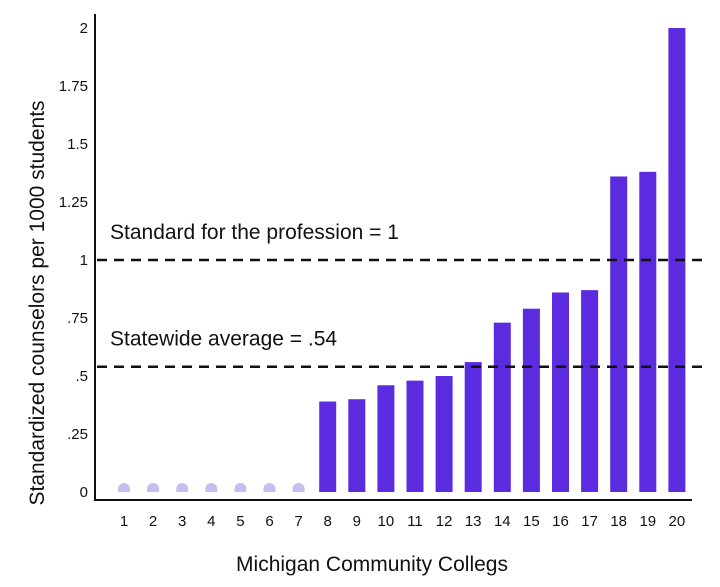  I want to click on y-tick-label: 2, so click(84, 28).